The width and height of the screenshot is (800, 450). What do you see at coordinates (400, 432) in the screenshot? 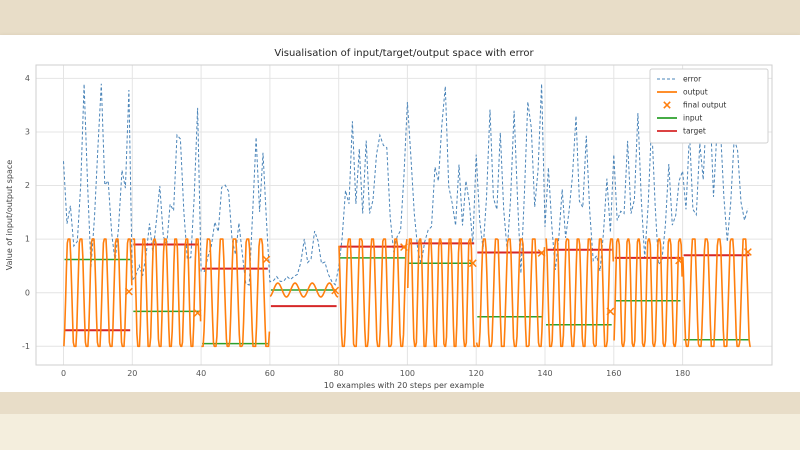
I see `bottom-strip` at bounding box center [400, 432].